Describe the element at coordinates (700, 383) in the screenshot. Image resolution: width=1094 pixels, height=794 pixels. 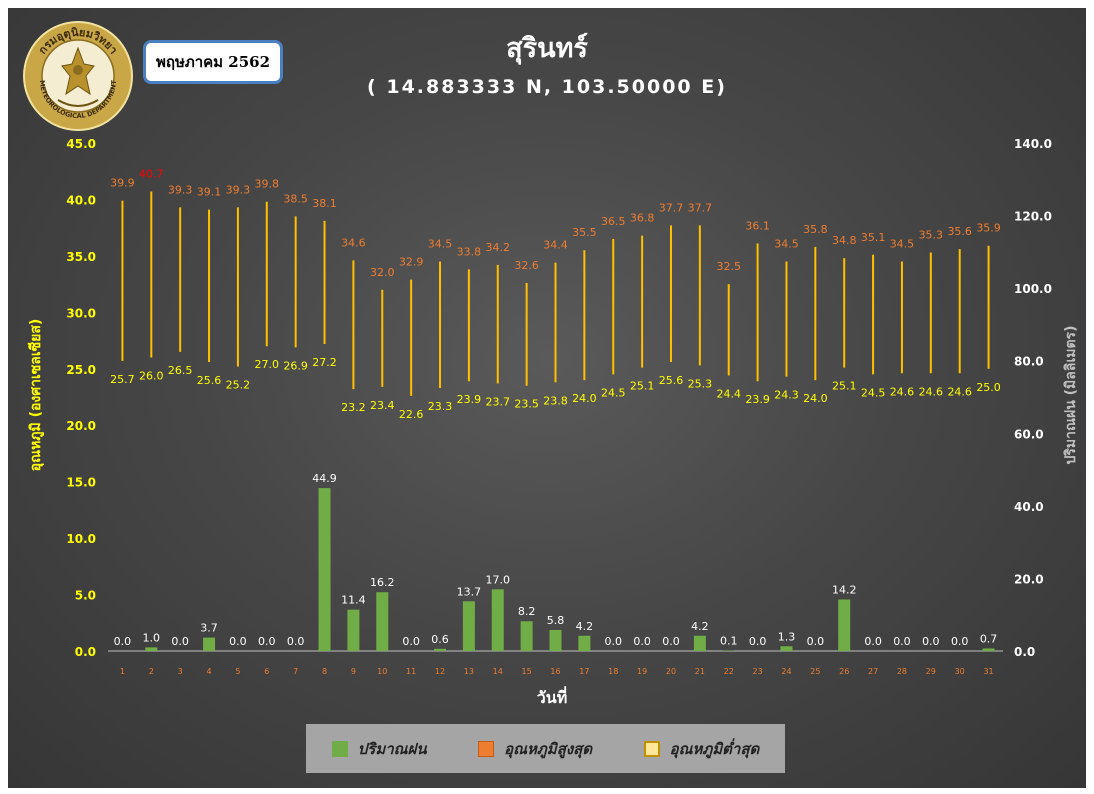
I see `tmin-value-label: 25.3` at that location.